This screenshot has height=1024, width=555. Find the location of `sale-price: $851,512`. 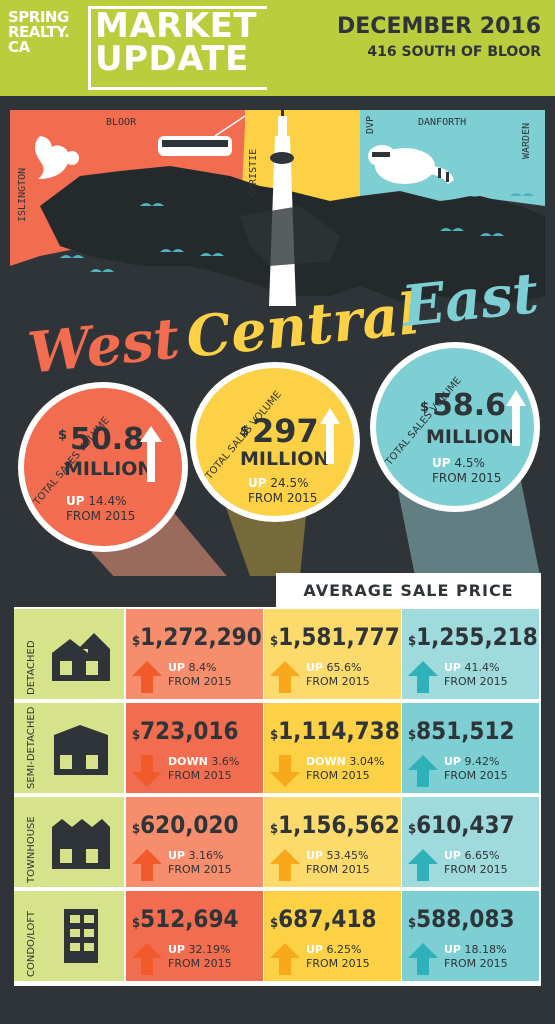

sale-price: $851,512 is located at coordinates (461, 731).